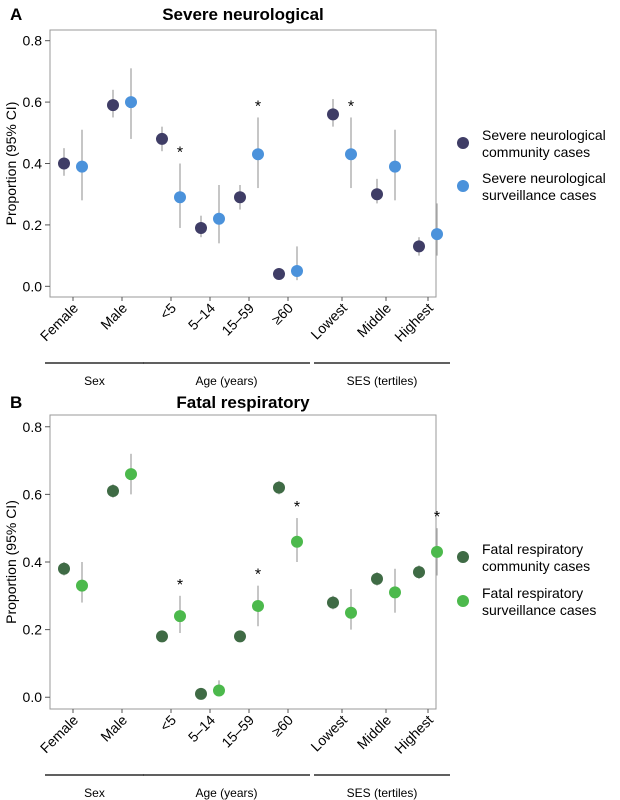  I want to click on panel-letter: A, so click(16, 14).